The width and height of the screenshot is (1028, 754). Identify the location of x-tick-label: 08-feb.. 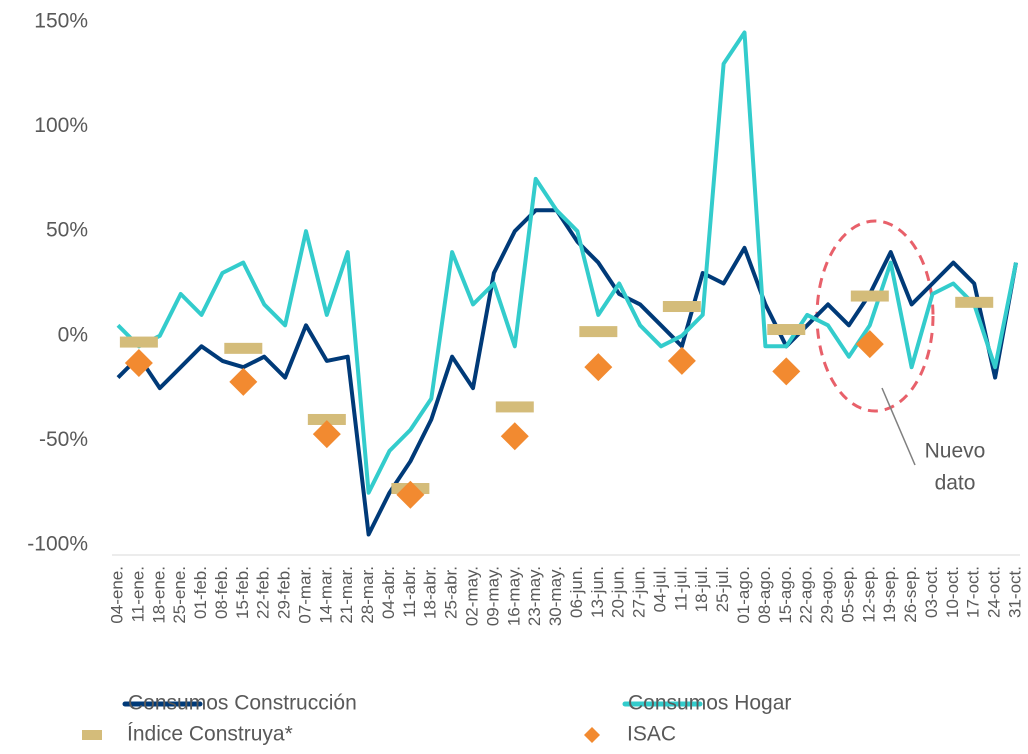
(221, 592).